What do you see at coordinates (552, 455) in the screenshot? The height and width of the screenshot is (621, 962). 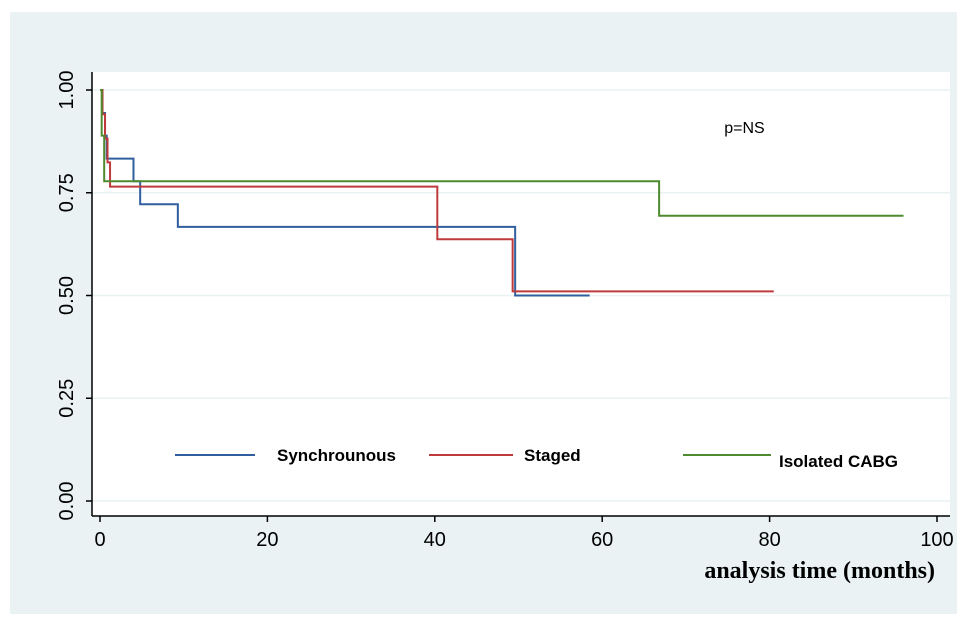 I see `legend-label: Staged` at bounding box center [552, 455].